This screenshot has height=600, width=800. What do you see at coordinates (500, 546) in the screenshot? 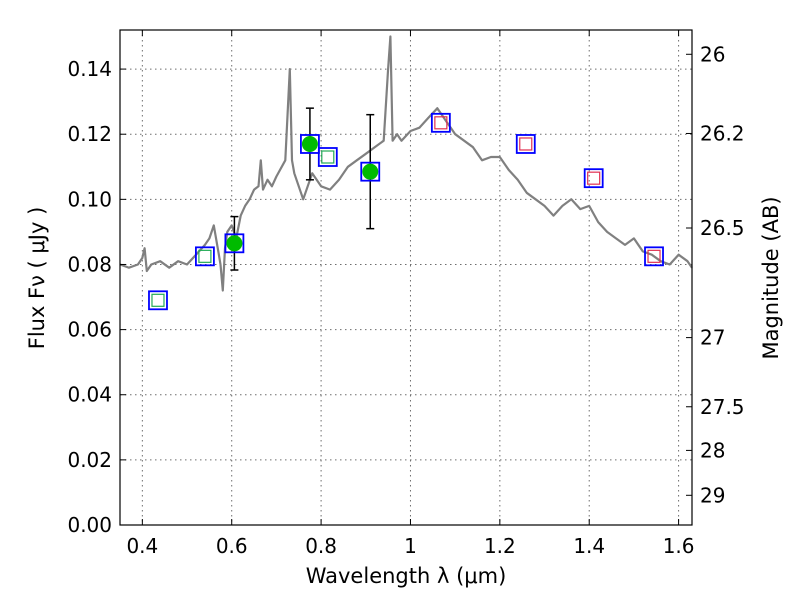
I see `x-tick-label: 1.2` at bounding box center [500, 546].